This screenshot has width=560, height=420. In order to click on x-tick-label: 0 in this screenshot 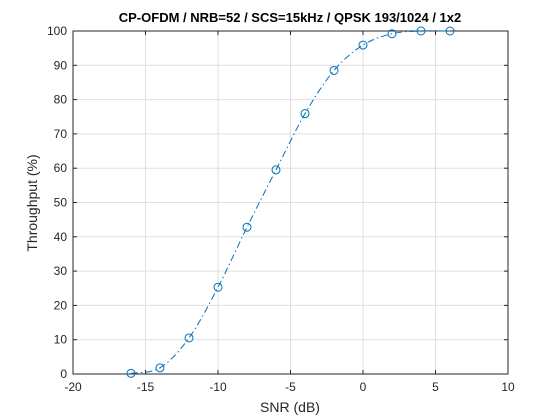, I will do `click(363, 387)`.